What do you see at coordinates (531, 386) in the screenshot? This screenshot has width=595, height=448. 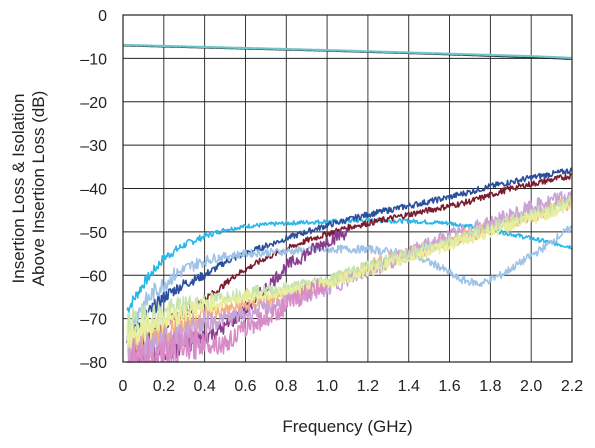 I see `x-tick-label: 2.0` at bounding box center [531, 386].